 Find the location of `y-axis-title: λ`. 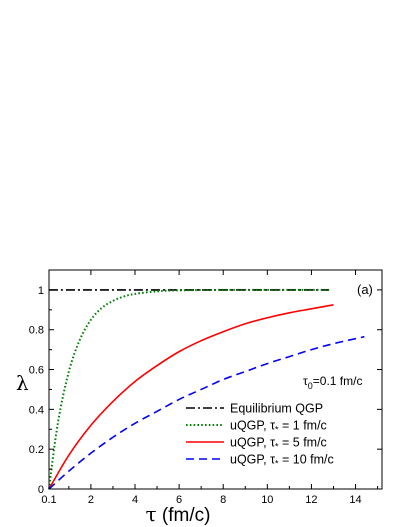

y-axis-title: λ is located at coordinates (22, 383).